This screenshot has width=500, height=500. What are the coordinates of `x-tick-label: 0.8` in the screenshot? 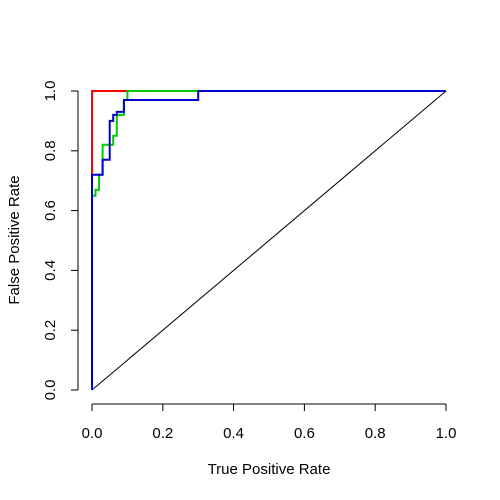 It's located at (375, 433).